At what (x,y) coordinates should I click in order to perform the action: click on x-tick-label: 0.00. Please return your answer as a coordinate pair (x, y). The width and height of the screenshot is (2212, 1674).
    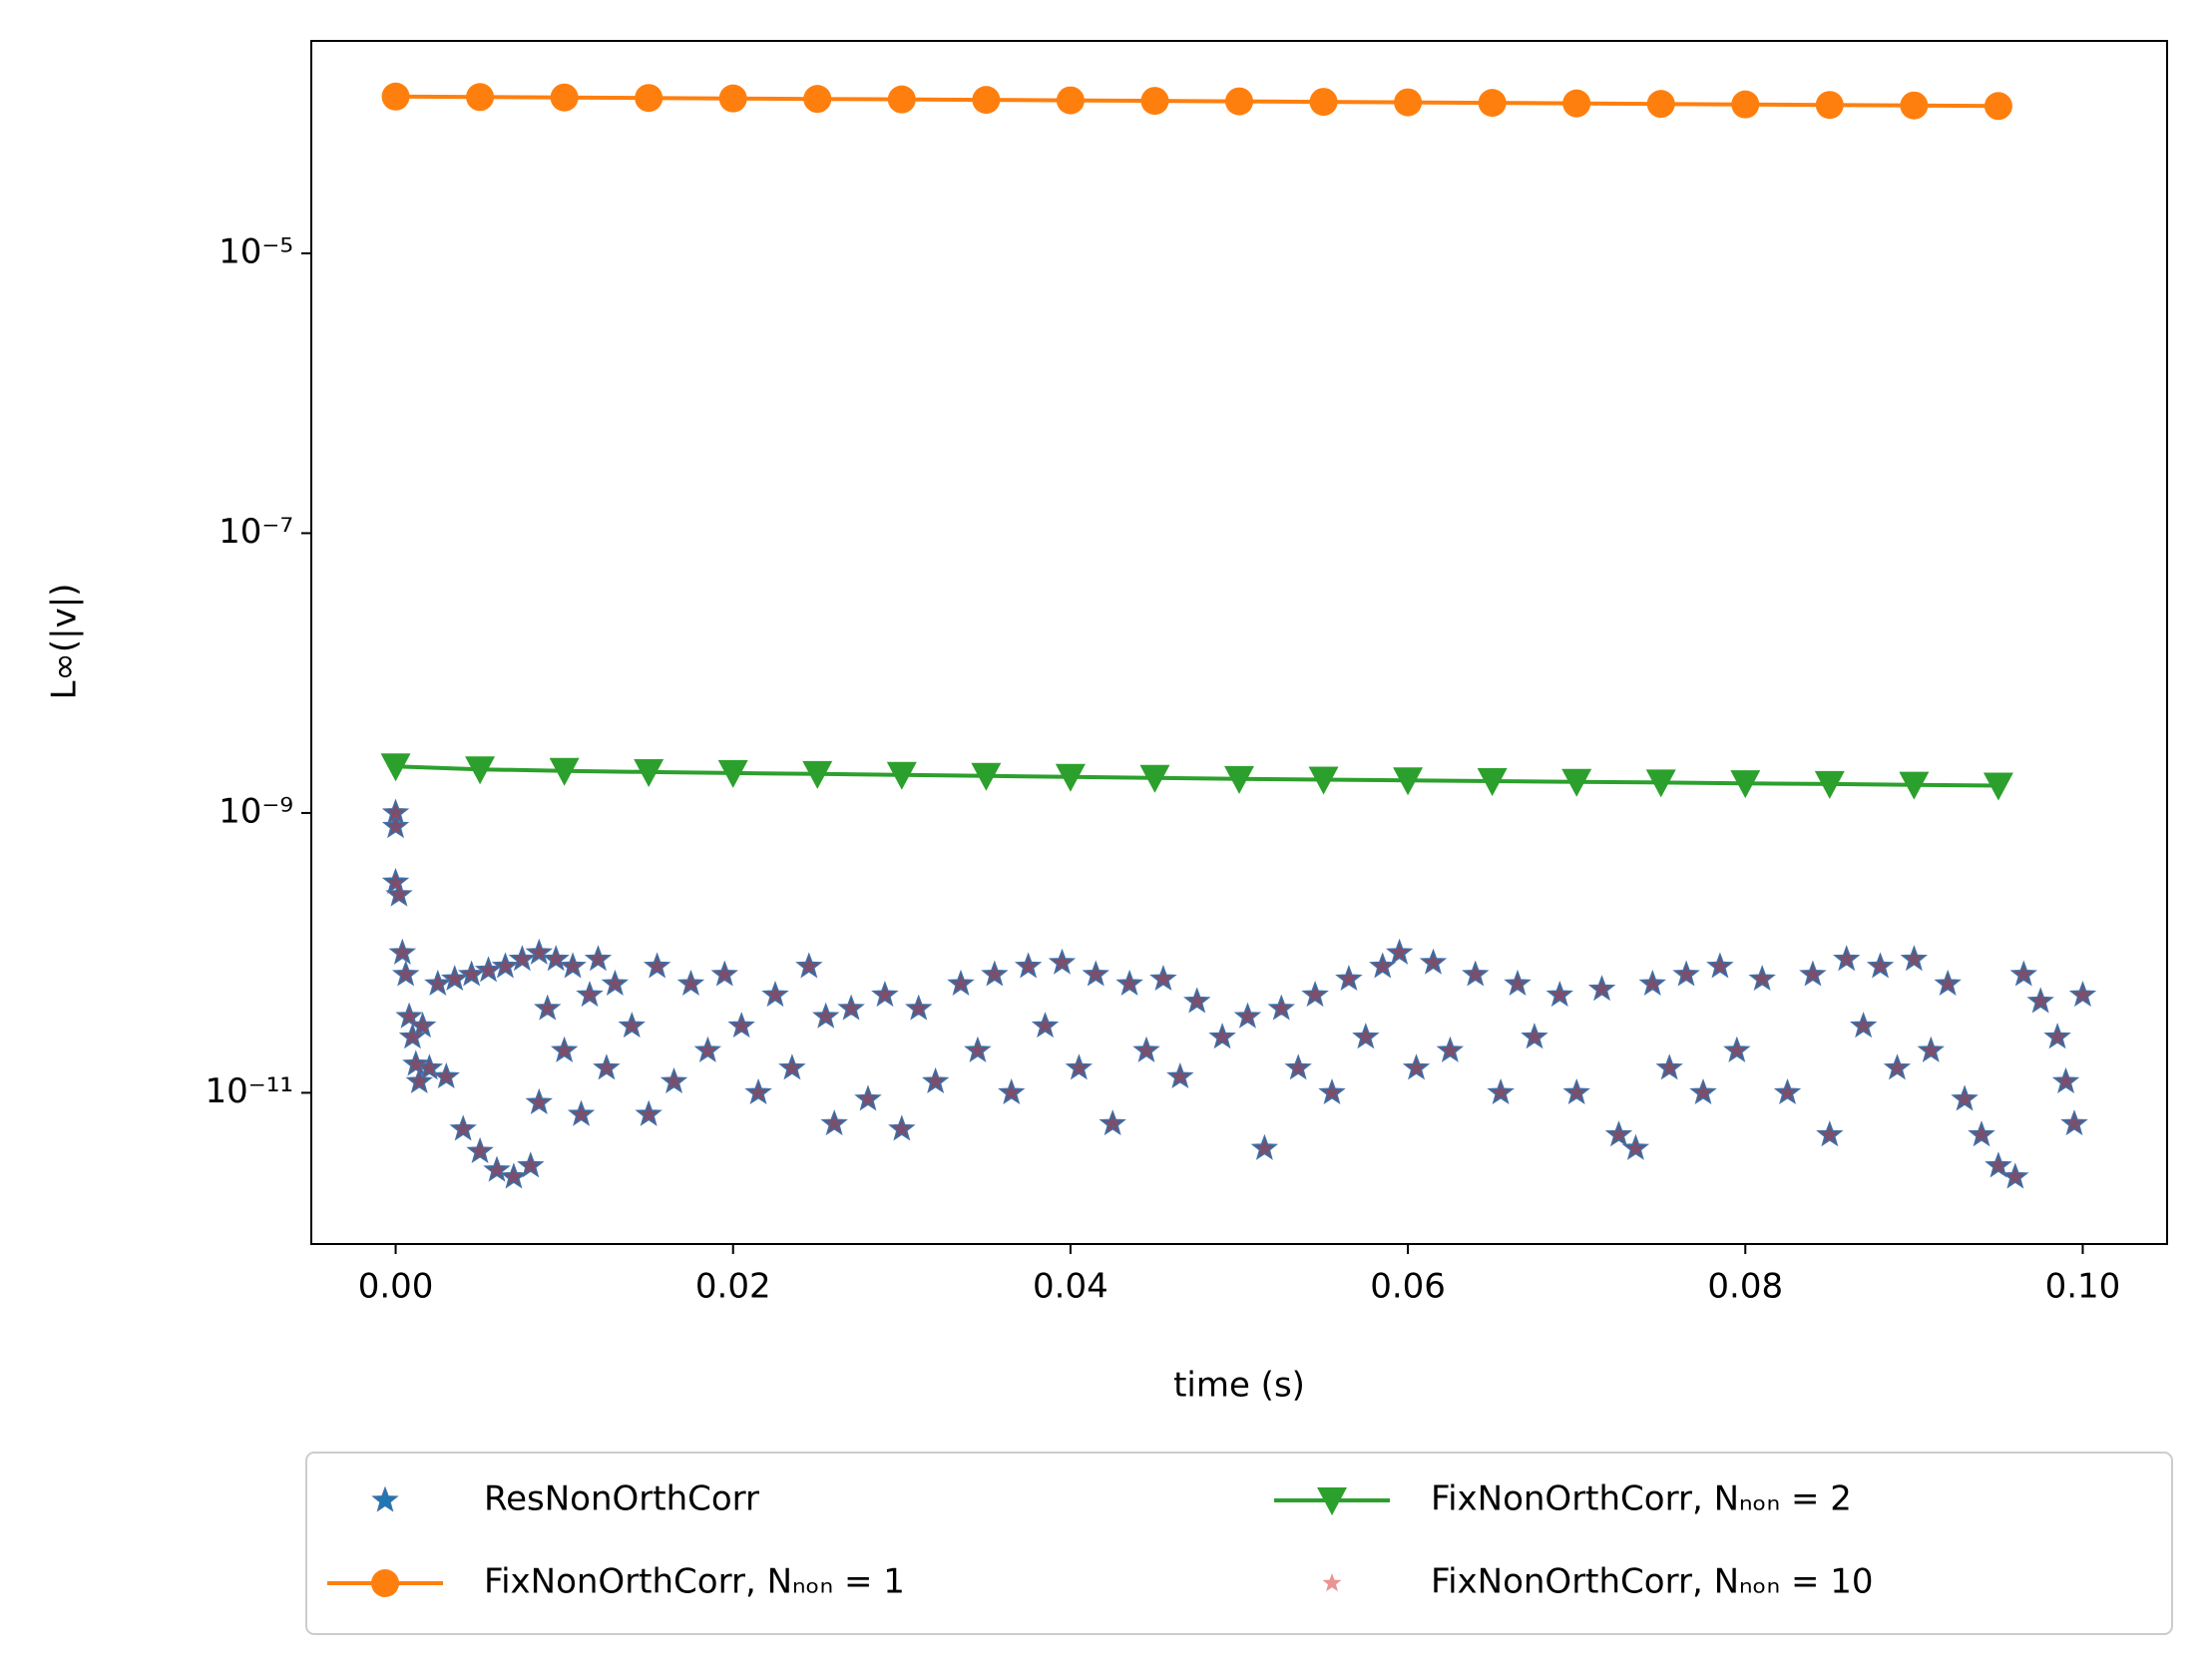
    Looking at the image, I should click on (396, 1287).